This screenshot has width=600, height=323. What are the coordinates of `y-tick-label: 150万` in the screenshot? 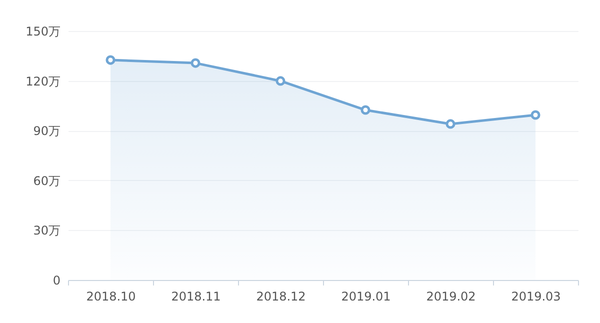 It's located at (43, 31).